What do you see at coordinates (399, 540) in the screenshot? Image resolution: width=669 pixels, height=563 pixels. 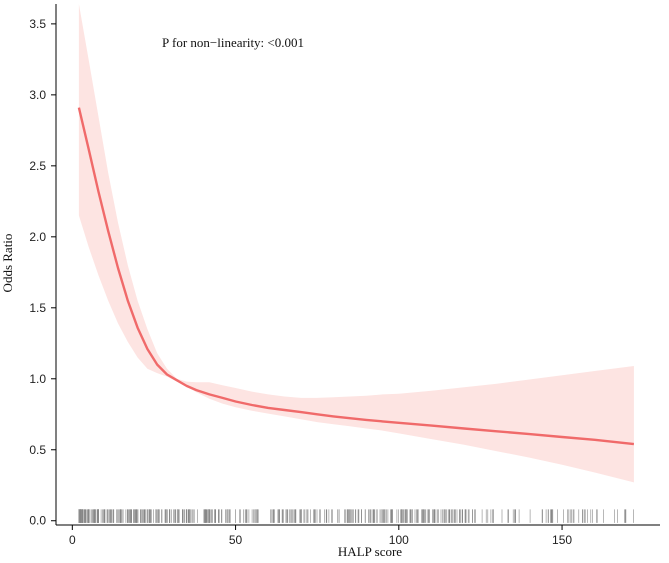 I see `x-tick-label: 100` at bounding box center [399, 540].